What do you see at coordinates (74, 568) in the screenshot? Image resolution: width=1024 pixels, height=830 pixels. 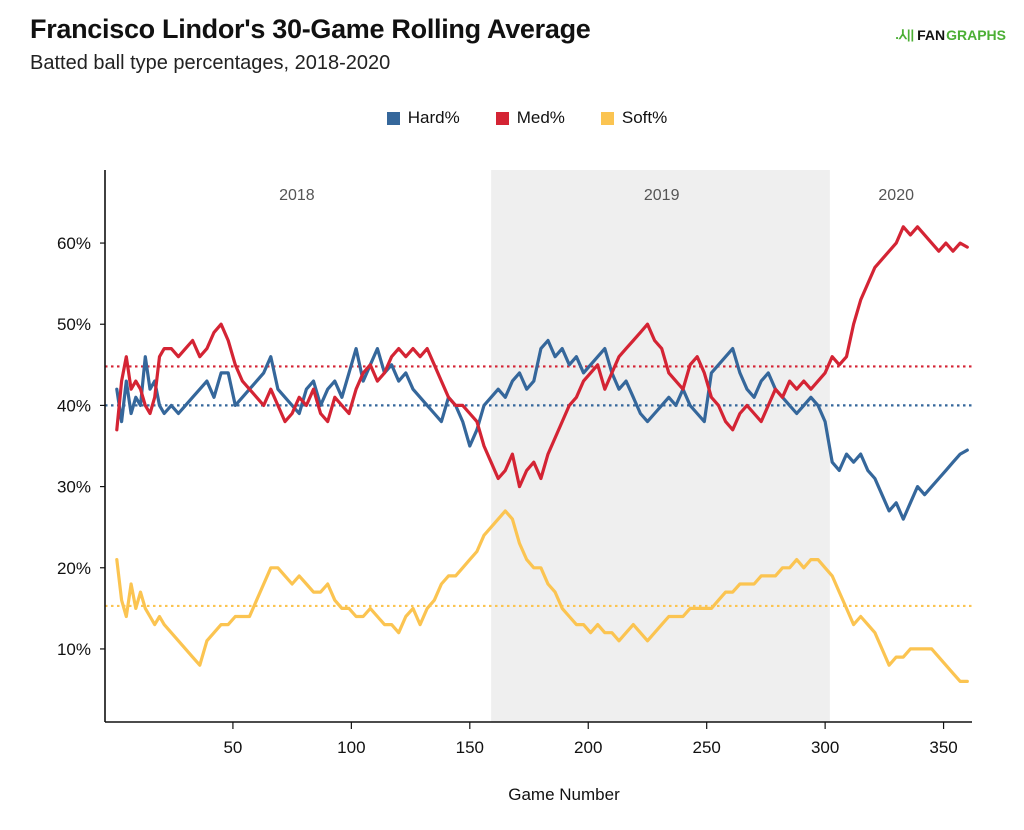 I see `y-tick-label: 20%` at bounding box center [74, 568].